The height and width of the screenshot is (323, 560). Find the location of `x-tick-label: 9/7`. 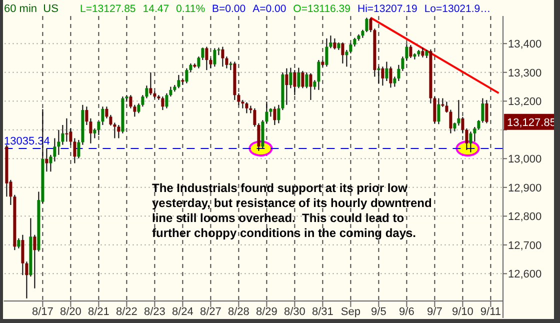

x-tick-label: 9/7 is located at coordinates (434, 312).